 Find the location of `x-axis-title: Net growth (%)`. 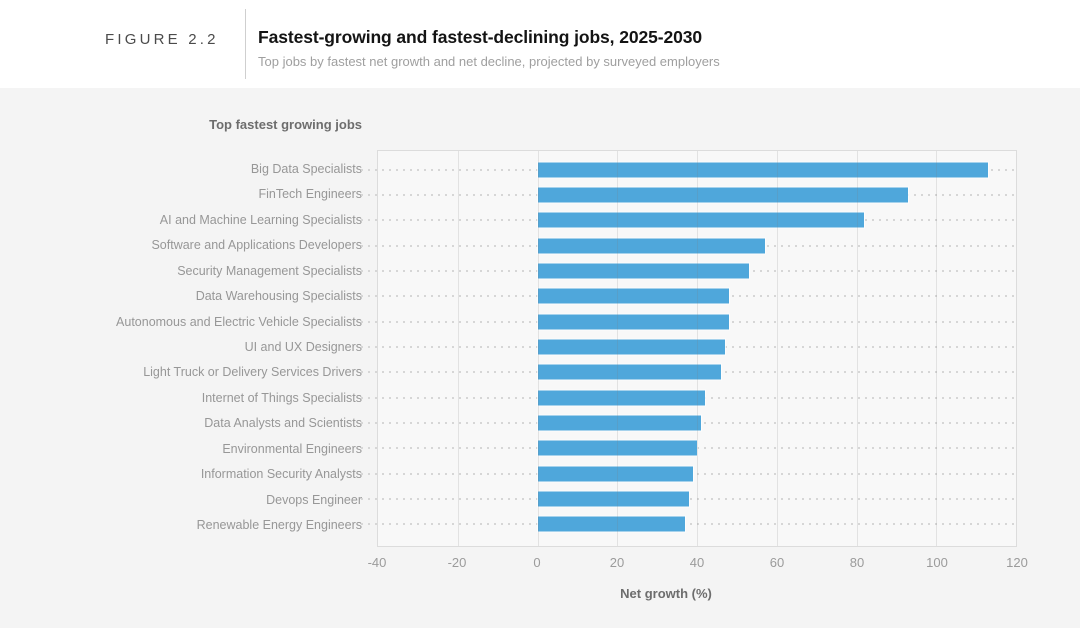

x-axis-title: Net growth (%) is located at coordinates (666, 593).